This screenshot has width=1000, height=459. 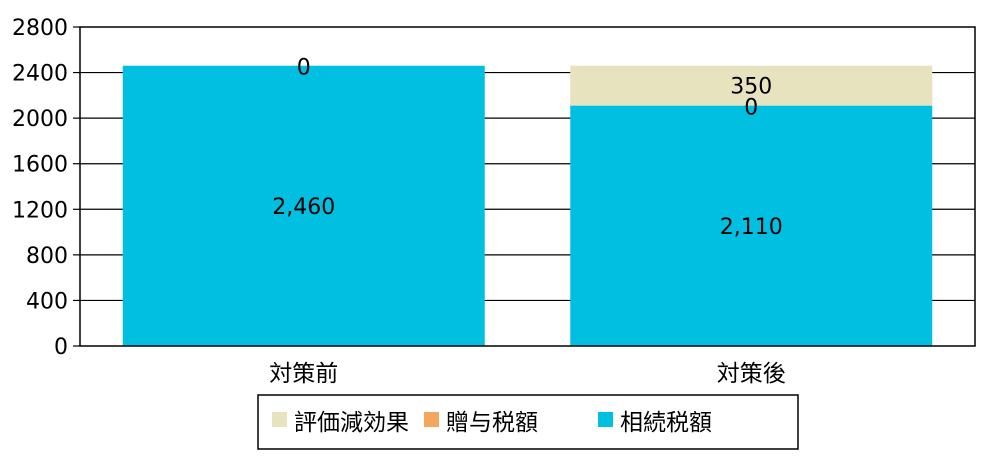 I want to click on data-label: 350, so click(x=751, y=87).